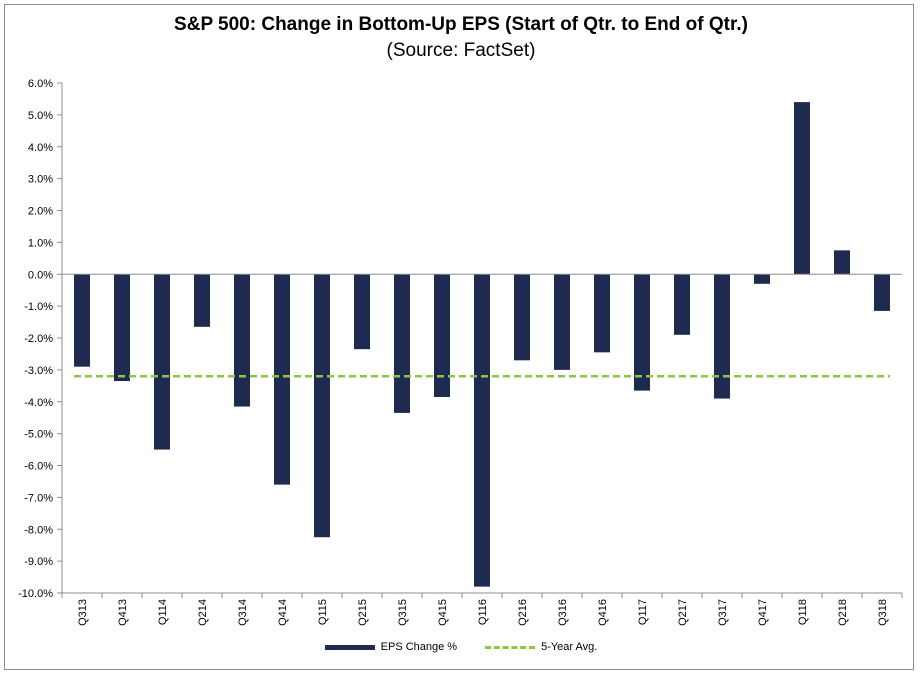 The image size is (922, 678). I want to click on y-tick-label: 6.0%, so click(40, 84).